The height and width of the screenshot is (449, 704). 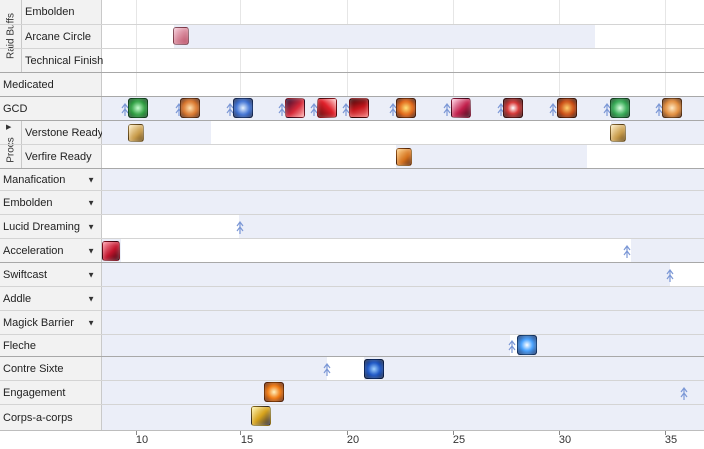 I want to click on row-label-text: Swiftcast, so click(x=25, y=274).